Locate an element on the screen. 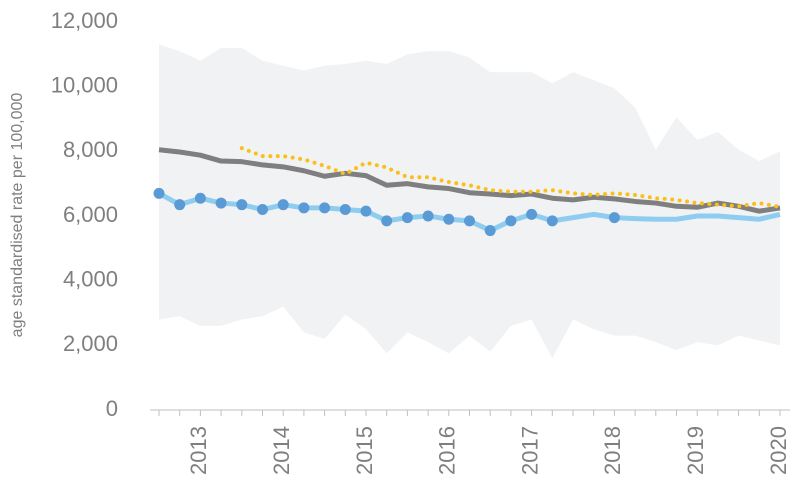 Image resolution: width=790 pixels, height=492 pixels. y-tick-label: 6,000 is located at coordinates (90, 214).